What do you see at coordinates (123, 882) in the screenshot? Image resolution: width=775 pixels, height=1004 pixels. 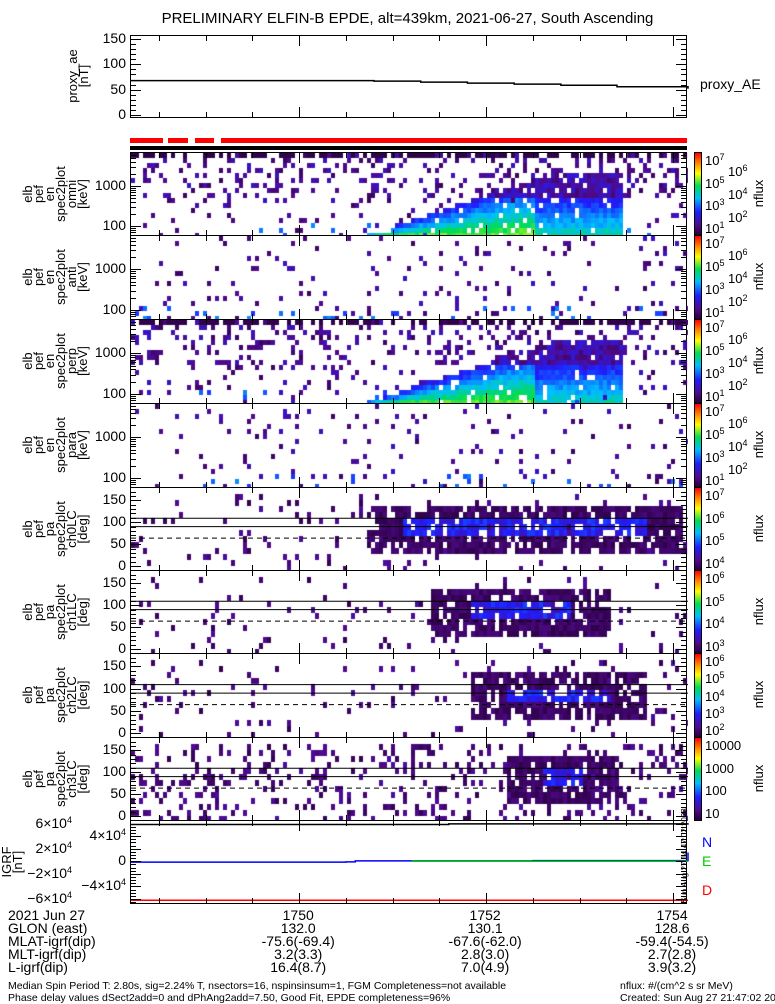 I see `tick-exponent: 4` at bounding box center [123, 882].